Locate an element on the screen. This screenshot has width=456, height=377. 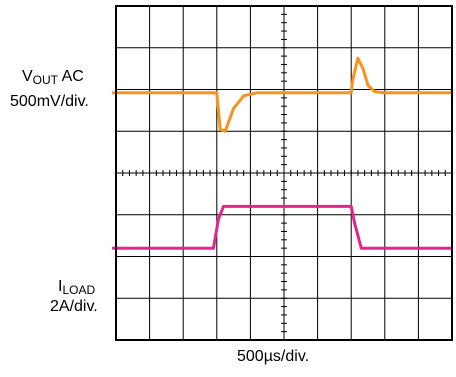
vout-label-sub: OUT is located at coordinates (45, 80).